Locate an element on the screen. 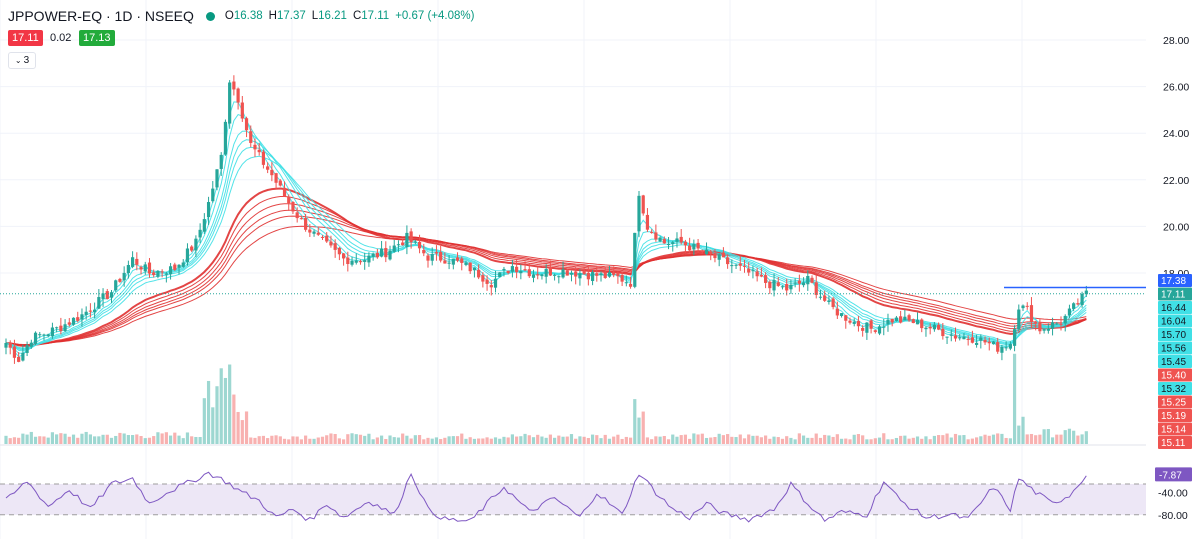 The height and width of the screenshot is (544, 1200). price-axis-label: 15.11 is located at coordinates (1175, 442).